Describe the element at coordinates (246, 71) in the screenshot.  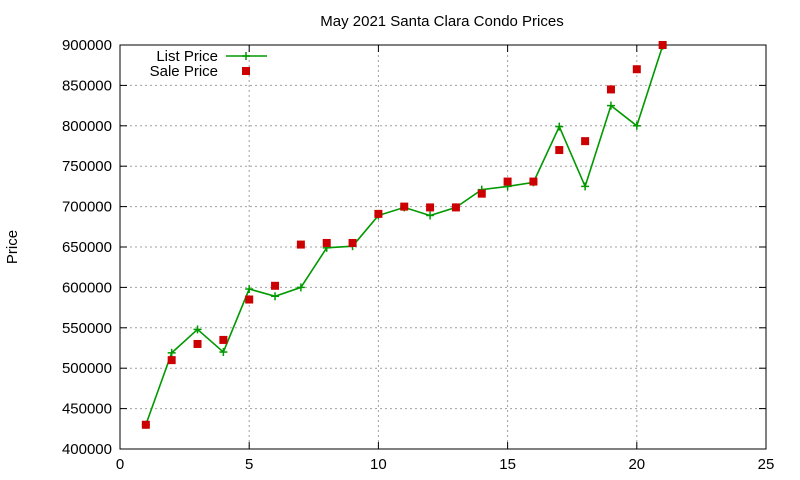
I see `legend-marker-sale-price` at that location.